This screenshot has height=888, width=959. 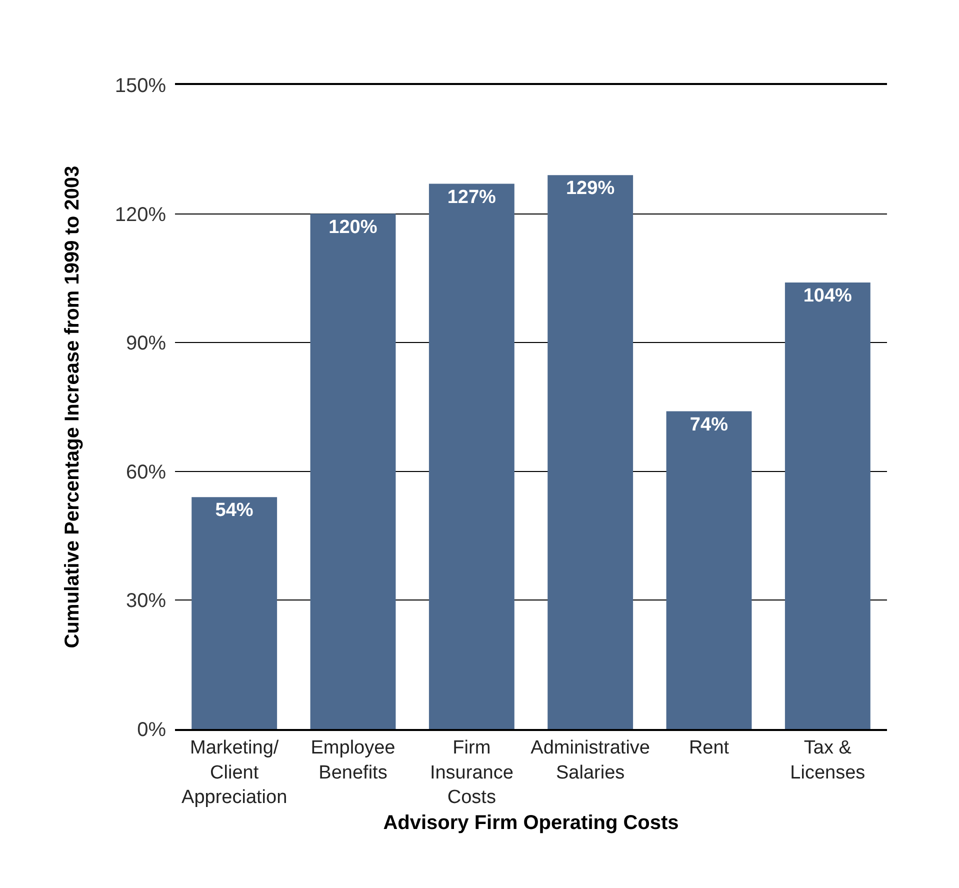 I want to click on y-tick-label: 0%, so click(x=151, y=730).